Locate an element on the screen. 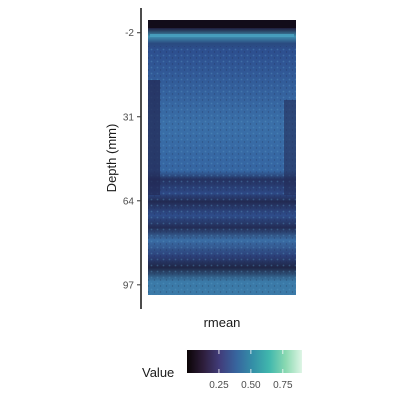 The width and height of the screenshot is (409, 407). legend-colorbar is located at coordinates (244, 361).